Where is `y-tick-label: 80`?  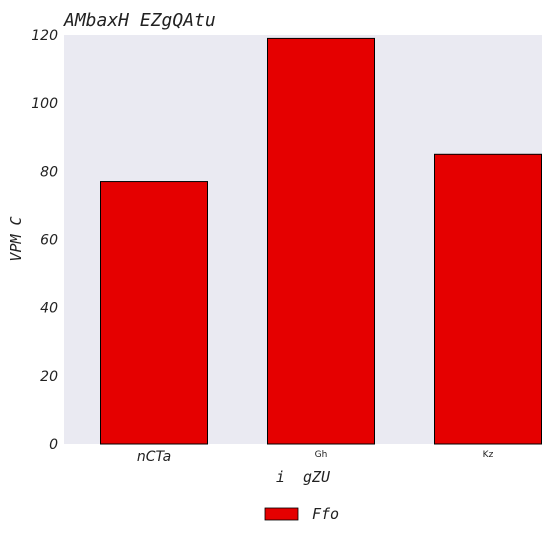 y-tick-label: 80 is located at coordinates (49, 172).